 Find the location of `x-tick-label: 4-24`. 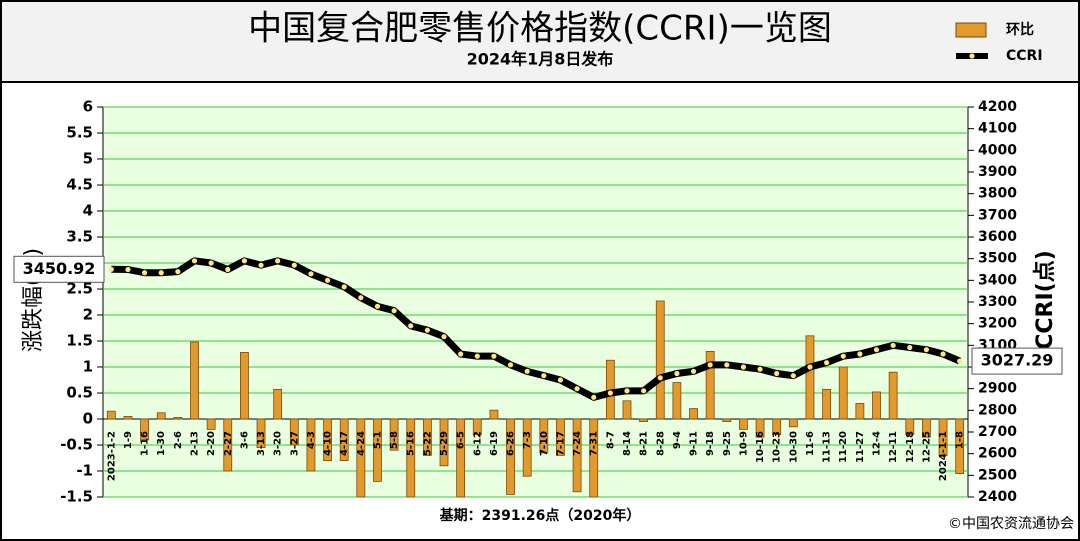

x-tick-label: 4-24 is located at coordinates (361, 443).